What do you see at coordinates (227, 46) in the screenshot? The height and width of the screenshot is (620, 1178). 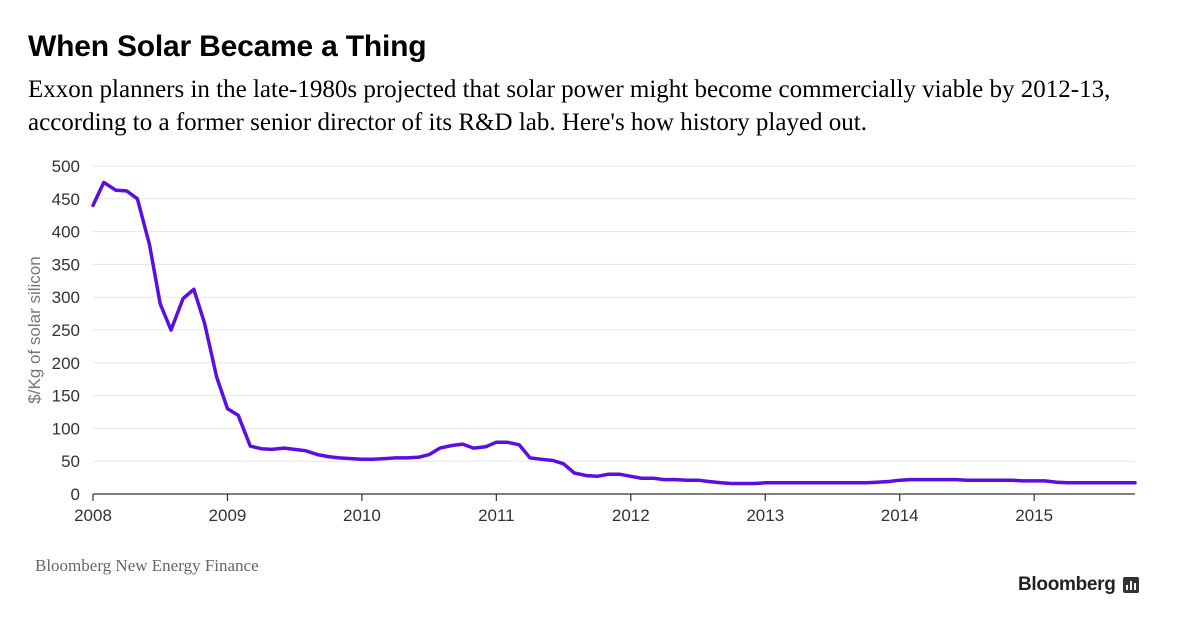 I see `chart-title: When Solar Became a Thing` at bounding box center [227, 46].